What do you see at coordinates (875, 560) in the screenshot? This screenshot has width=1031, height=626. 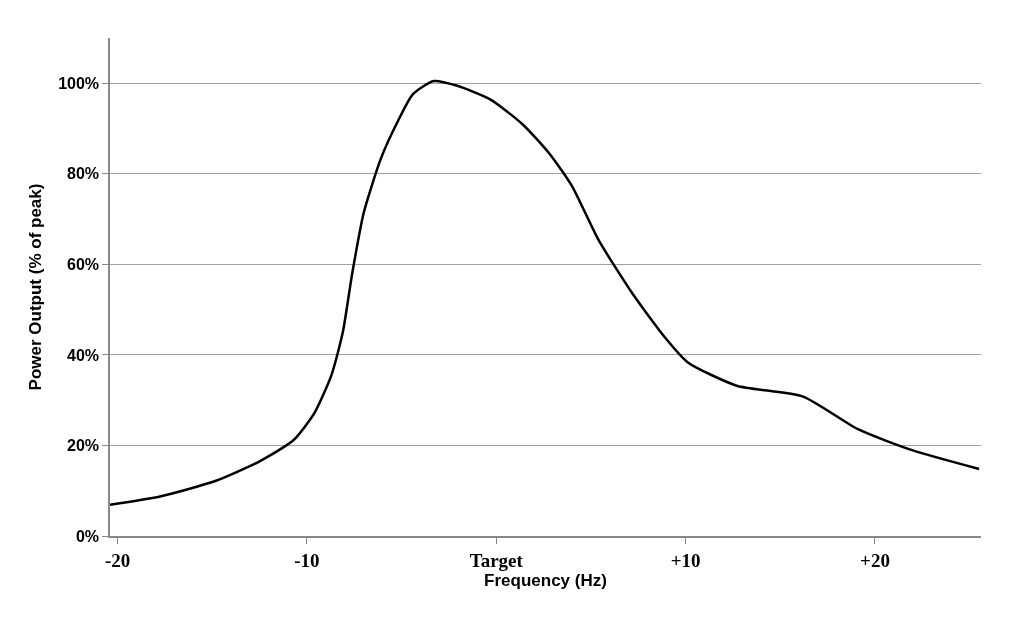 I see `x-tick-label: +20` at bounding box center [875, 560].